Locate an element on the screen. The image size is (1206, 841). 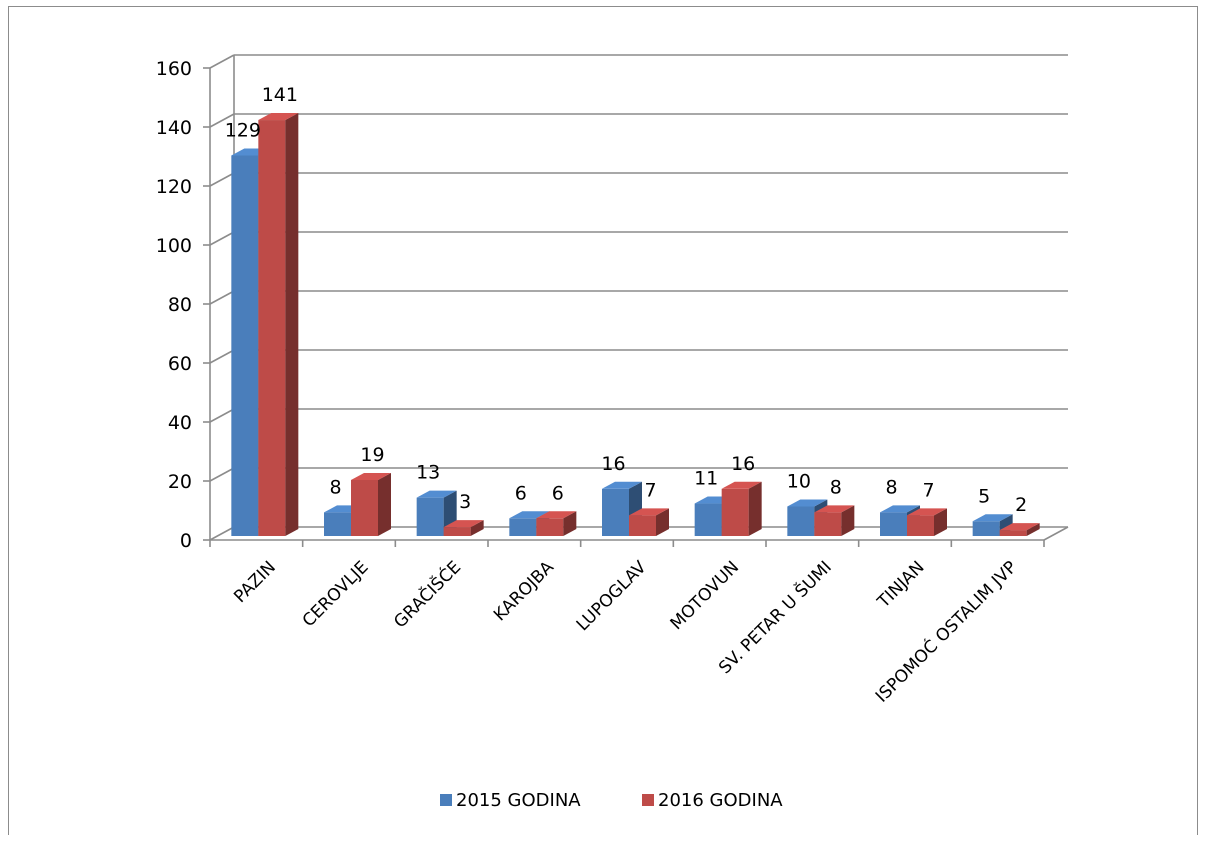
y-tick-label: 40 is located at coordinates (180, 423).